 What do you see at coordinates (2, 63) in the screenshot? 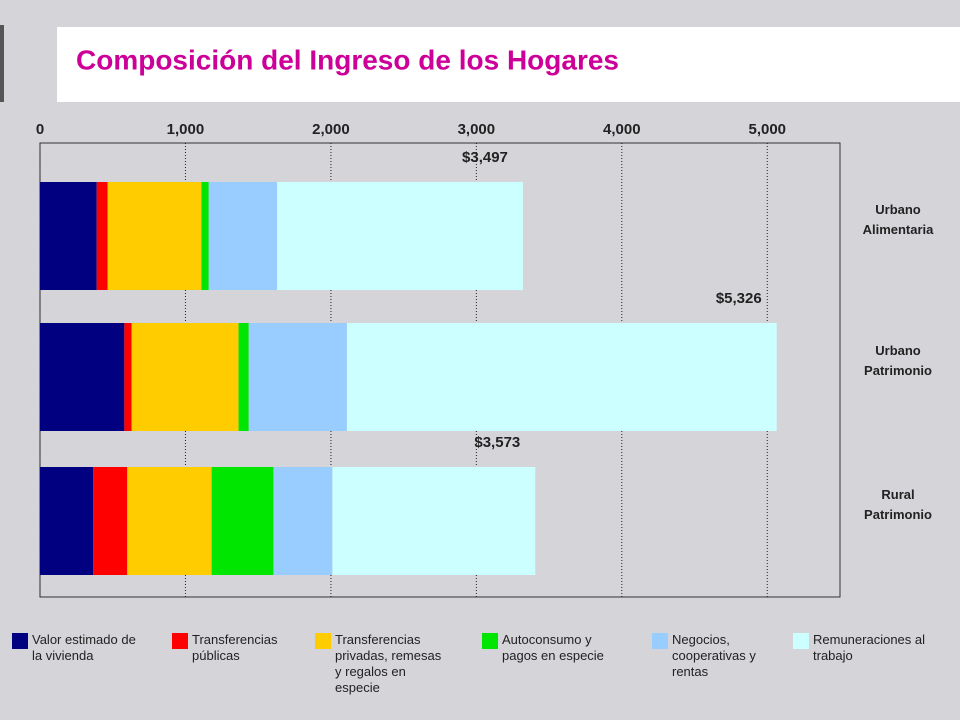
I see `accent-bar` at bounding box center [2, 63].